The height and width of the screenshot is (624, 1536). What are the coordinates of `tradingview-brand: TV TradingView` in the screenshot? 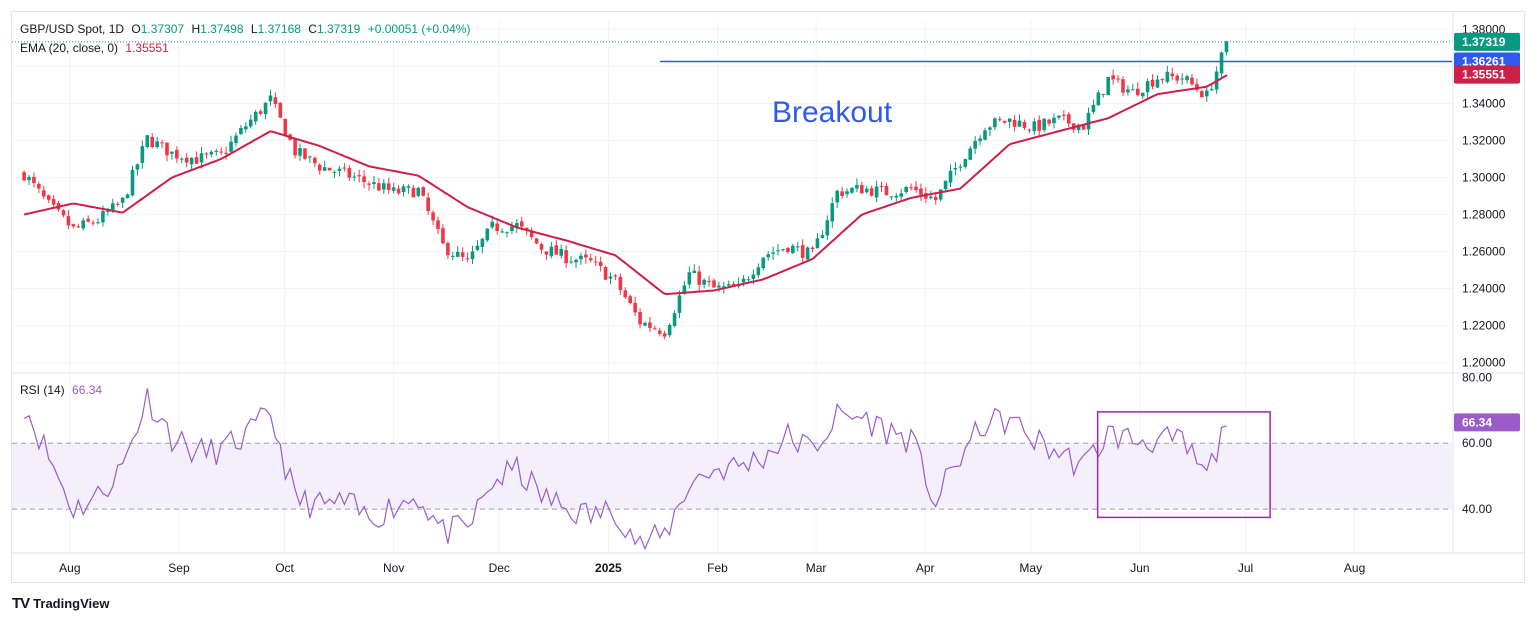 It's located at (61, 603).